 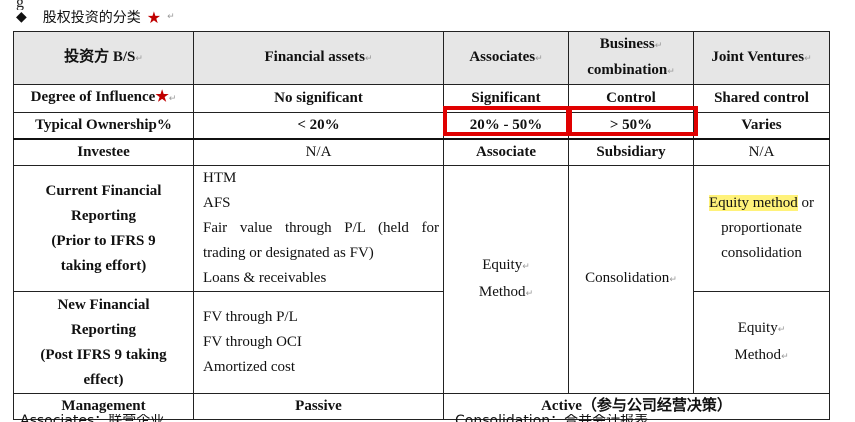 What do you see at coordinates (761, 342) in the screenshot?
I see `table-cell: Equity↵ Method↵` at bounding box center [761, 342].